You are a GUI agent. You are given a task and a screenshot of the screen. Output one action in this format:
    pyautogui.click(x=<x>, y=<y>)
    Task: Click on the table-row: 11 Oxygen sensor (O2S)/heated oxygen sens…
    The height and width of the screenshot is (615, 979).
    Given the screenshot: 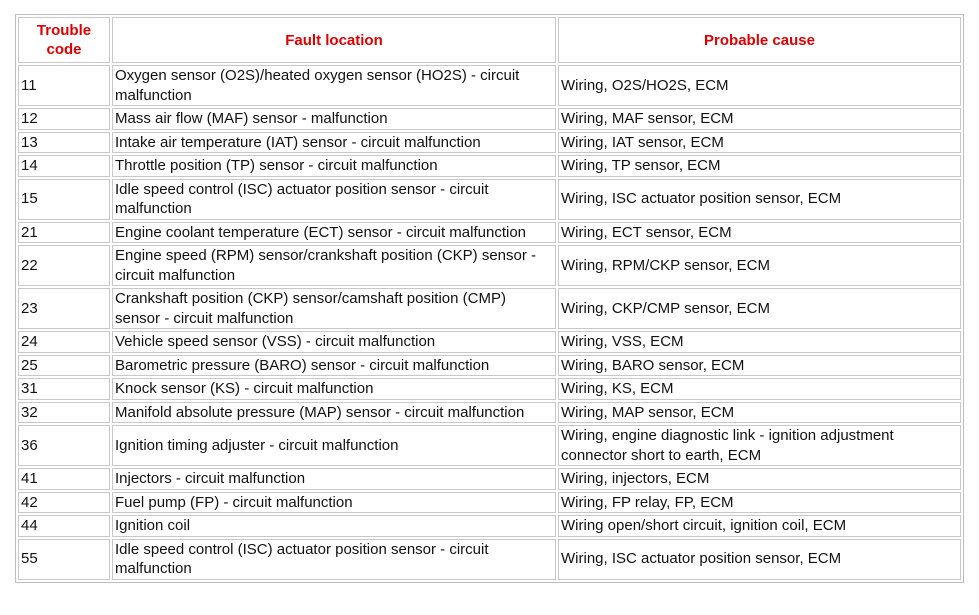 What is the action you would take?
    pyautogui.click(x=489, y=85)
    